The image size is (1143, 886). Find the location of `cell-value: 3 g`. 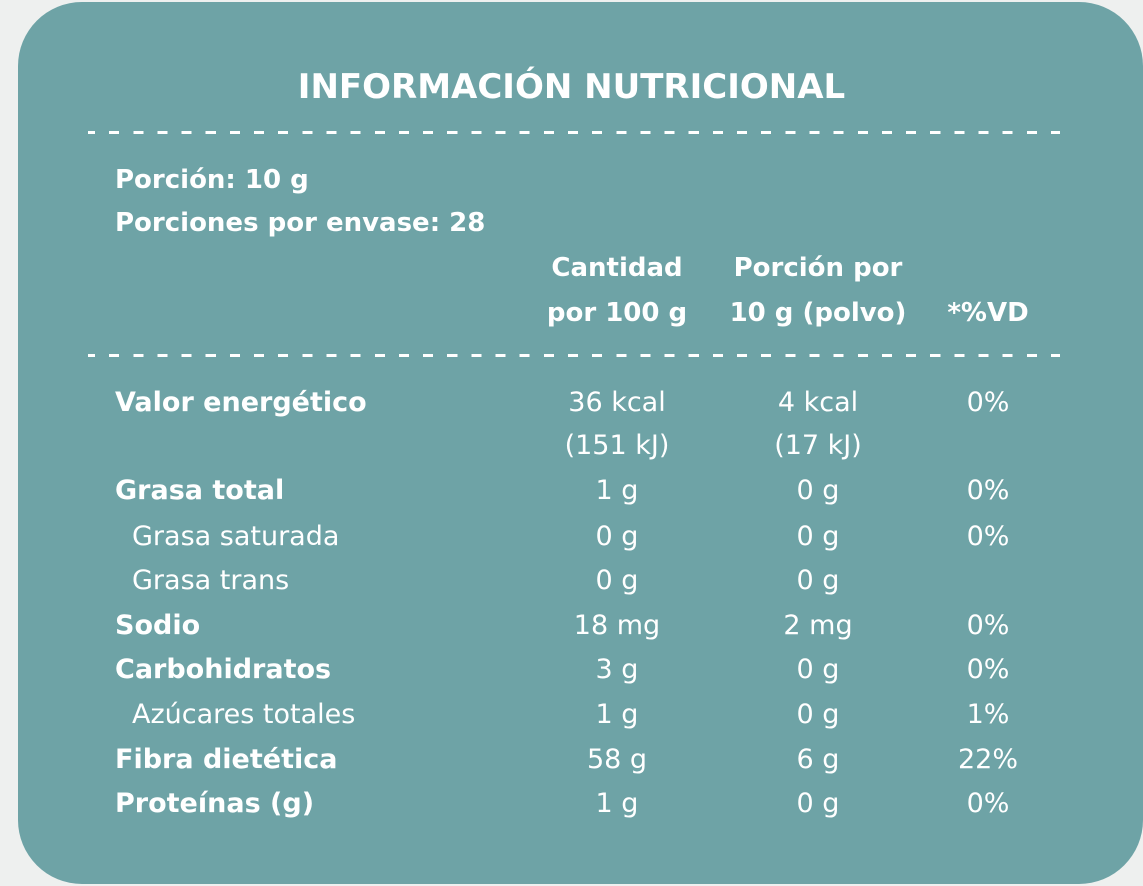

cell-value: 3 g is located at coordinates (617, 669).